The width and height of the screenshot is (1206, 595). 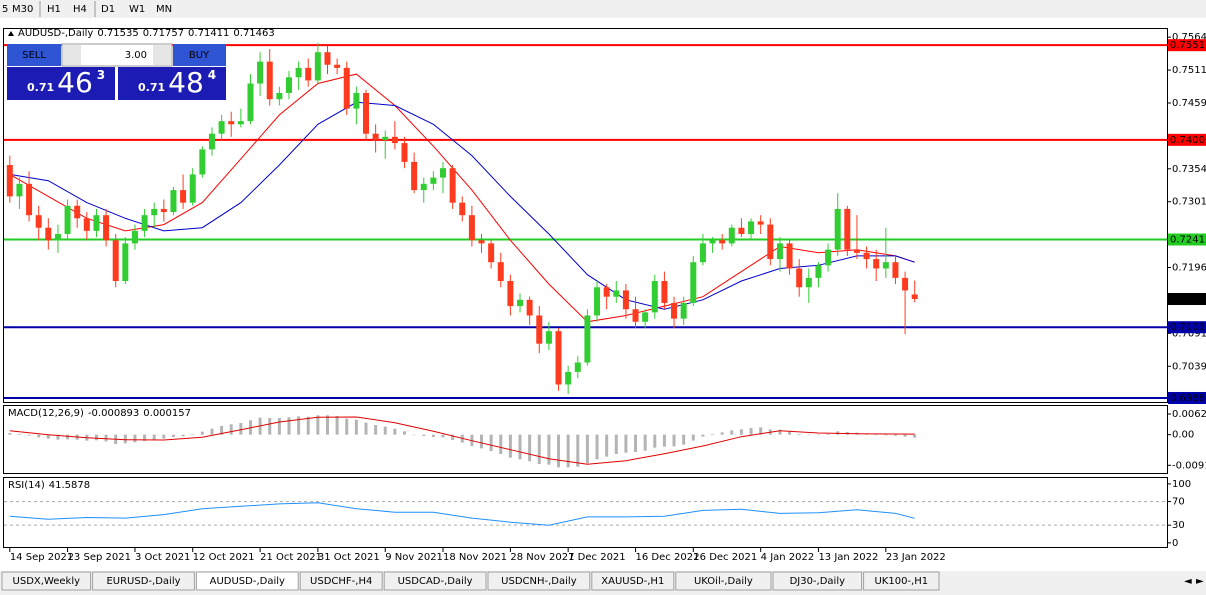 What do you see at coordinates (5, 9) in the screenshot?
I see `timeframe-button: 5` at bounding box center [5, 9].